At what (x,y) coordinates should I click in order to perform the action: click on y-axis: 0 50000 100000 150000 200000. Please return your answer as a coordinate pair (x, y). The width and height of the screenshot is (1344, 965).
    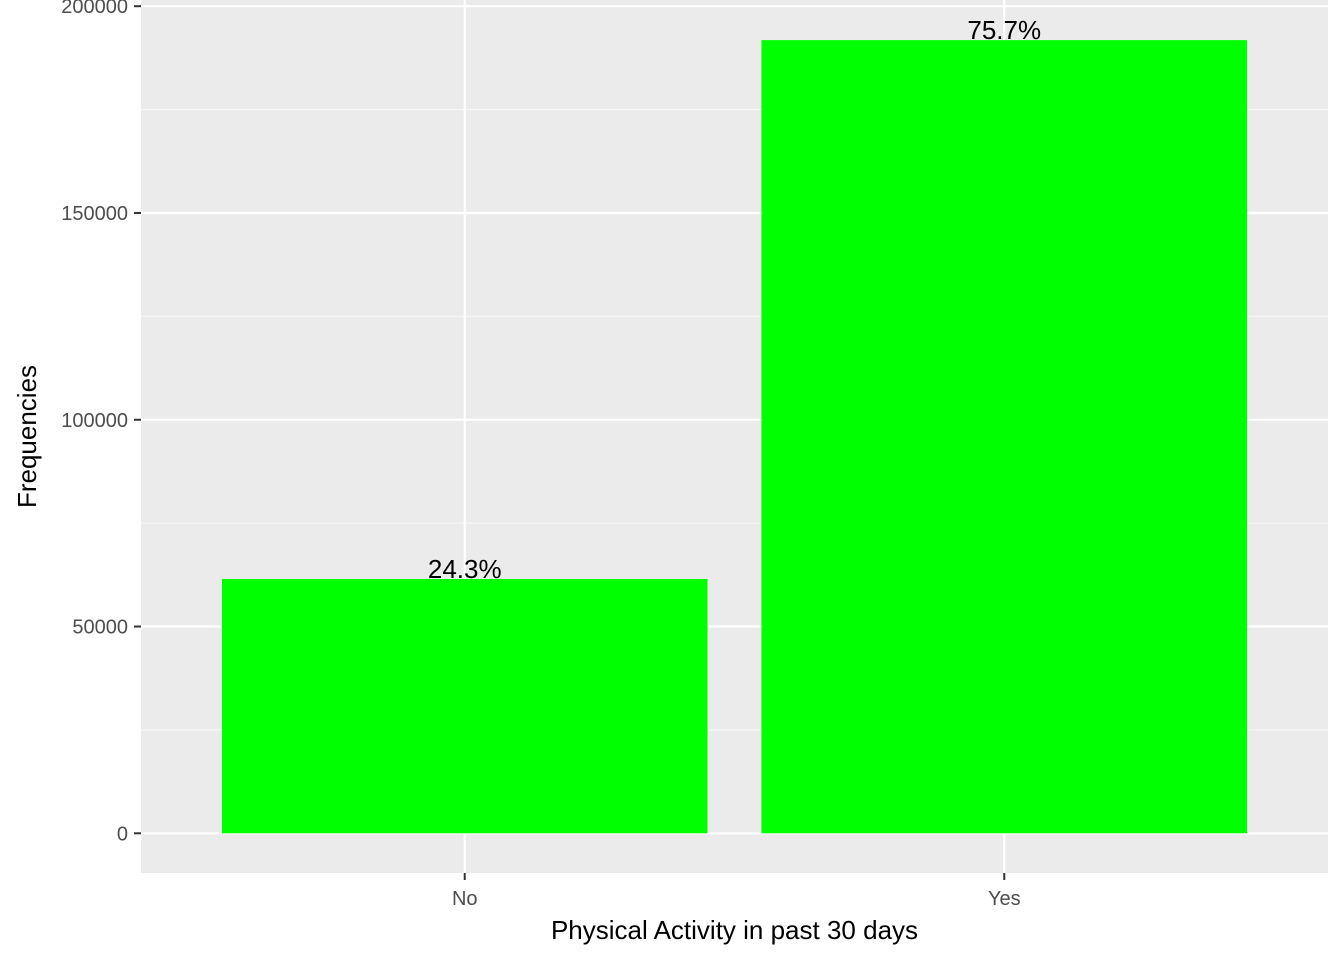
    Looking at the image, I should click on (101, 422).